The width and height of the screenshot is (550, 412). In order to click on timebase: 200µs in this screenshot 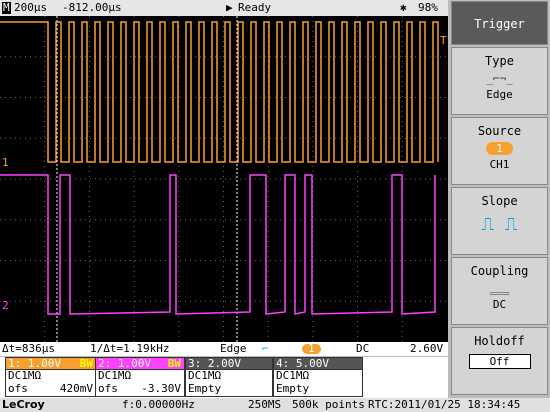, I will do `click(31, 7)`.